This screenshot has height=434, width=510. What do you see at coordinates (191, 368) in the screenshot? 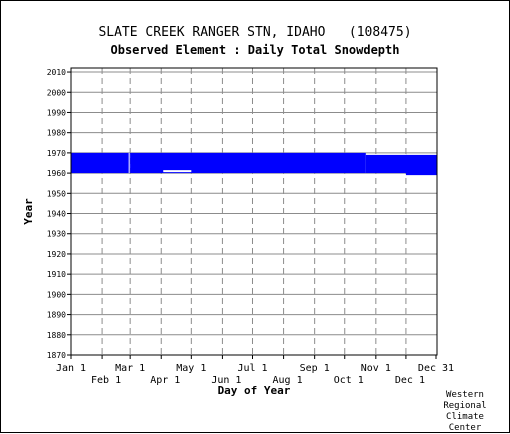
I see `x-tick-label: May 1` at bounding box center [191, 368].